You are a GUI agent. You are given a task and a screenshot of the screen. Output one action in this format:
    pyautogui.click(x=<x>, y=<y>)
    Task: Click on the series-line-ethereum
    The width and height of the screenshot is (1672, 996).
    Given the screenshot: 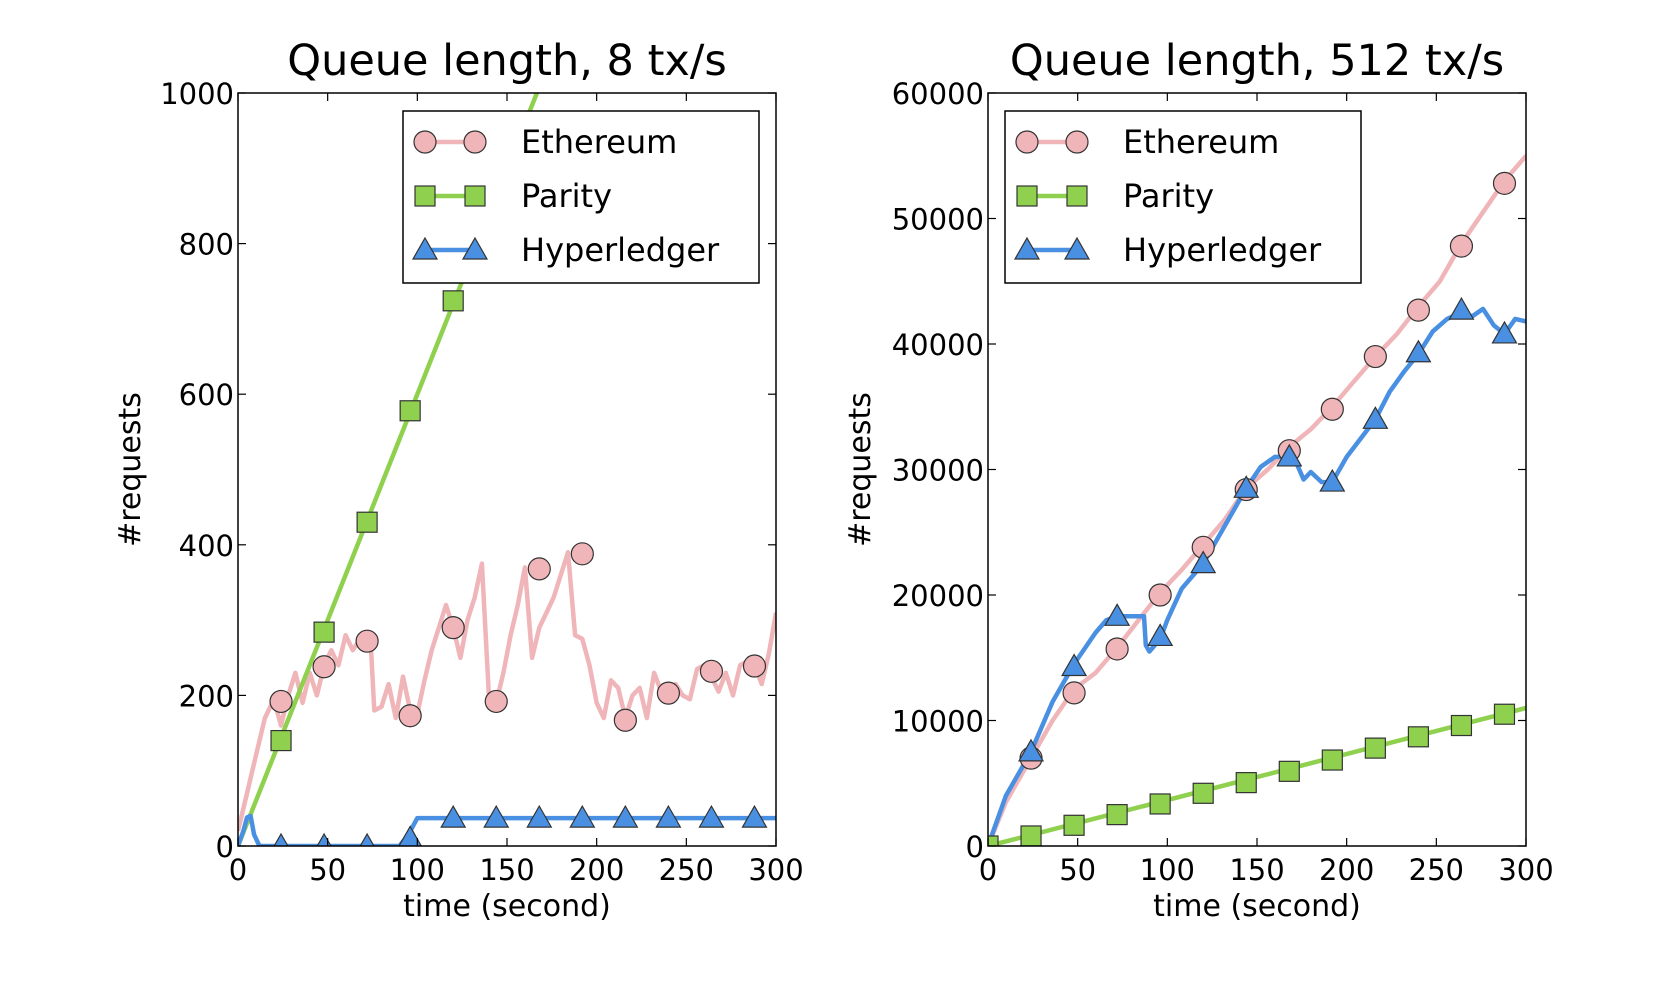 What is the action you would take?
    pyautogui.click(x=507, y=691)
    